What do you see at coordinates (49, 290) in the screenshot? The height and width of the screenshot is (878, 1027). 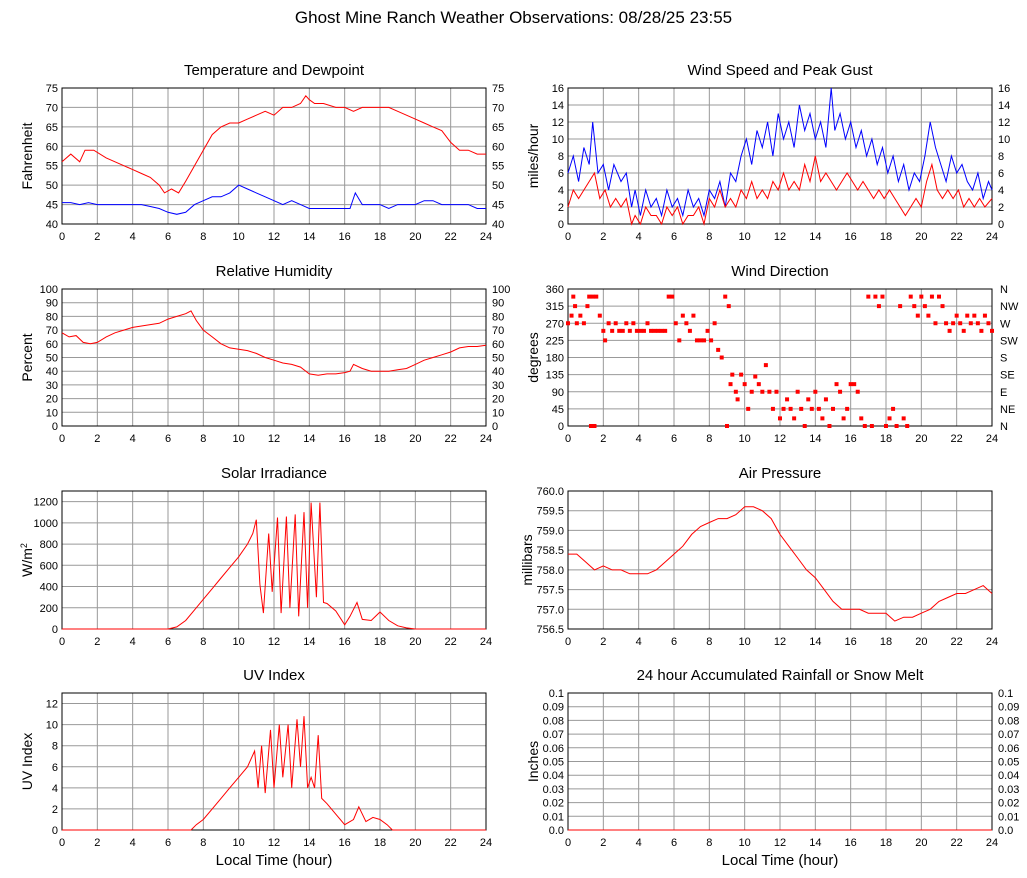 I see `y-tick-label: 100` at bounding box center [49, 290].